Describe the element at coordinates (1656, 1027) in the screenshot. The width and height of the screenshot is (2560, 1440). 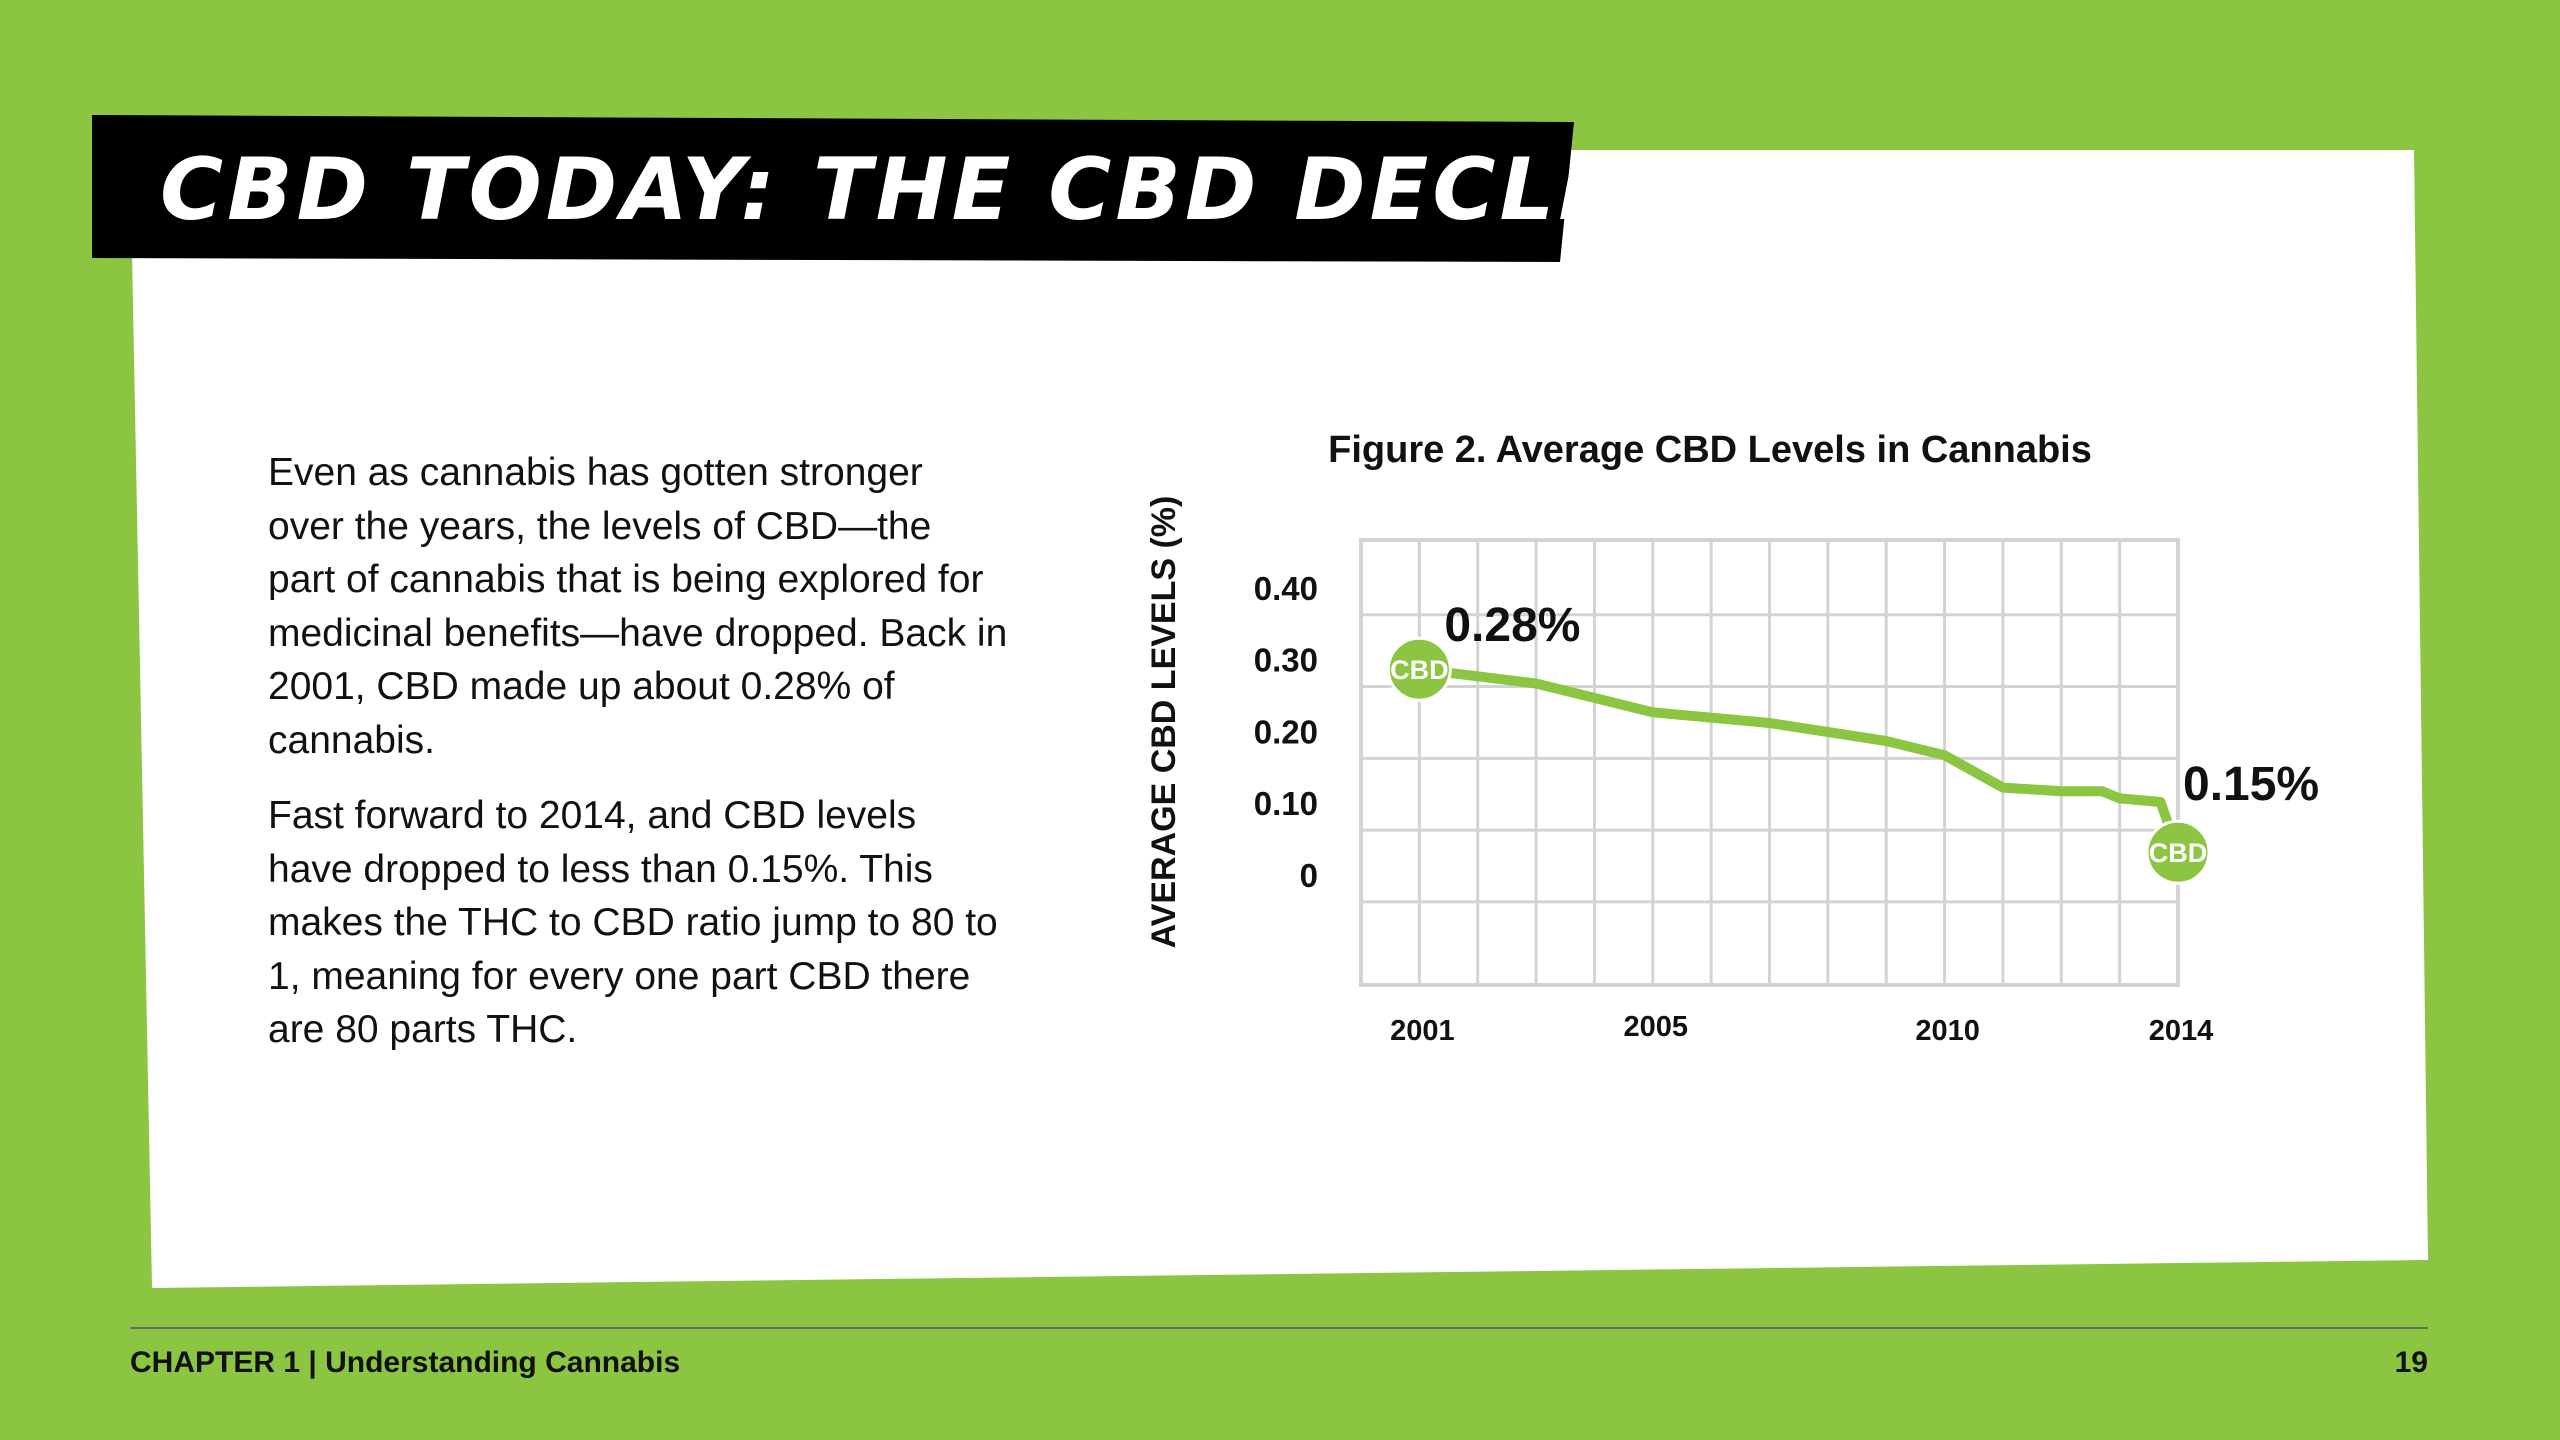
I see `x-tick-label: 2005` at that location.